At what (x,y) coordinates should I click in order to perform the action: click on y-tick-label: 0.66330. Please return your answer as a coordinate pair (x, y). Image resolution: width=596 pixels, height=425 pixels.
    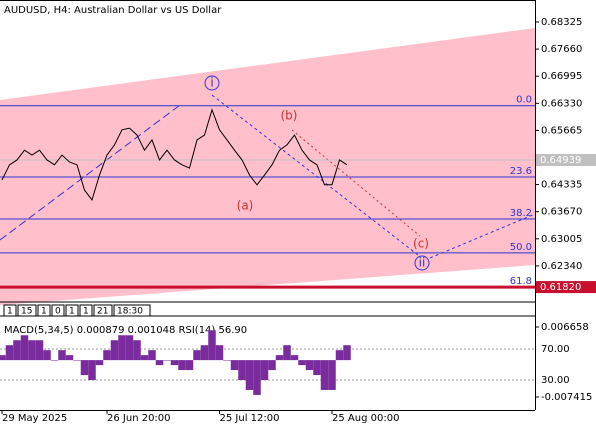
    Looking at the image, I should click on (561, 103).